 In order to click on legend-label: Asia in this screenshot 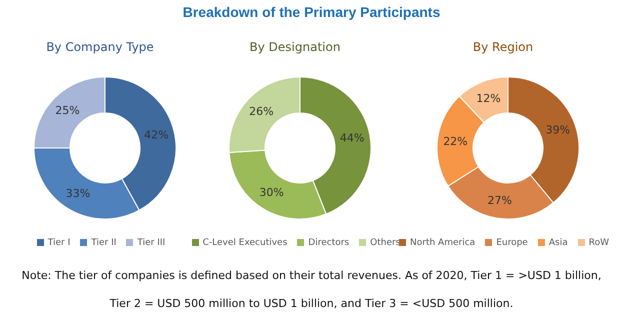, I will do `click(558, 243)`.